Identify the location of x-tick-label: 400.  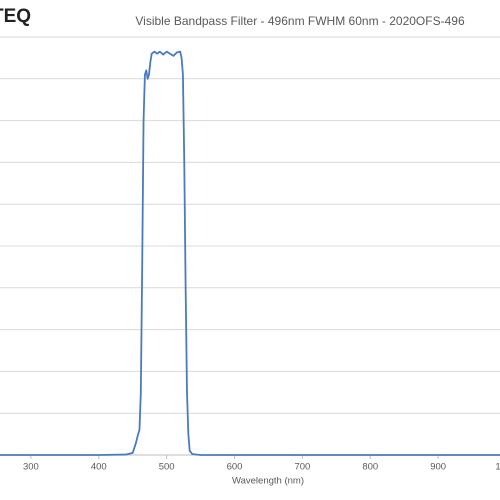
(99, 467).